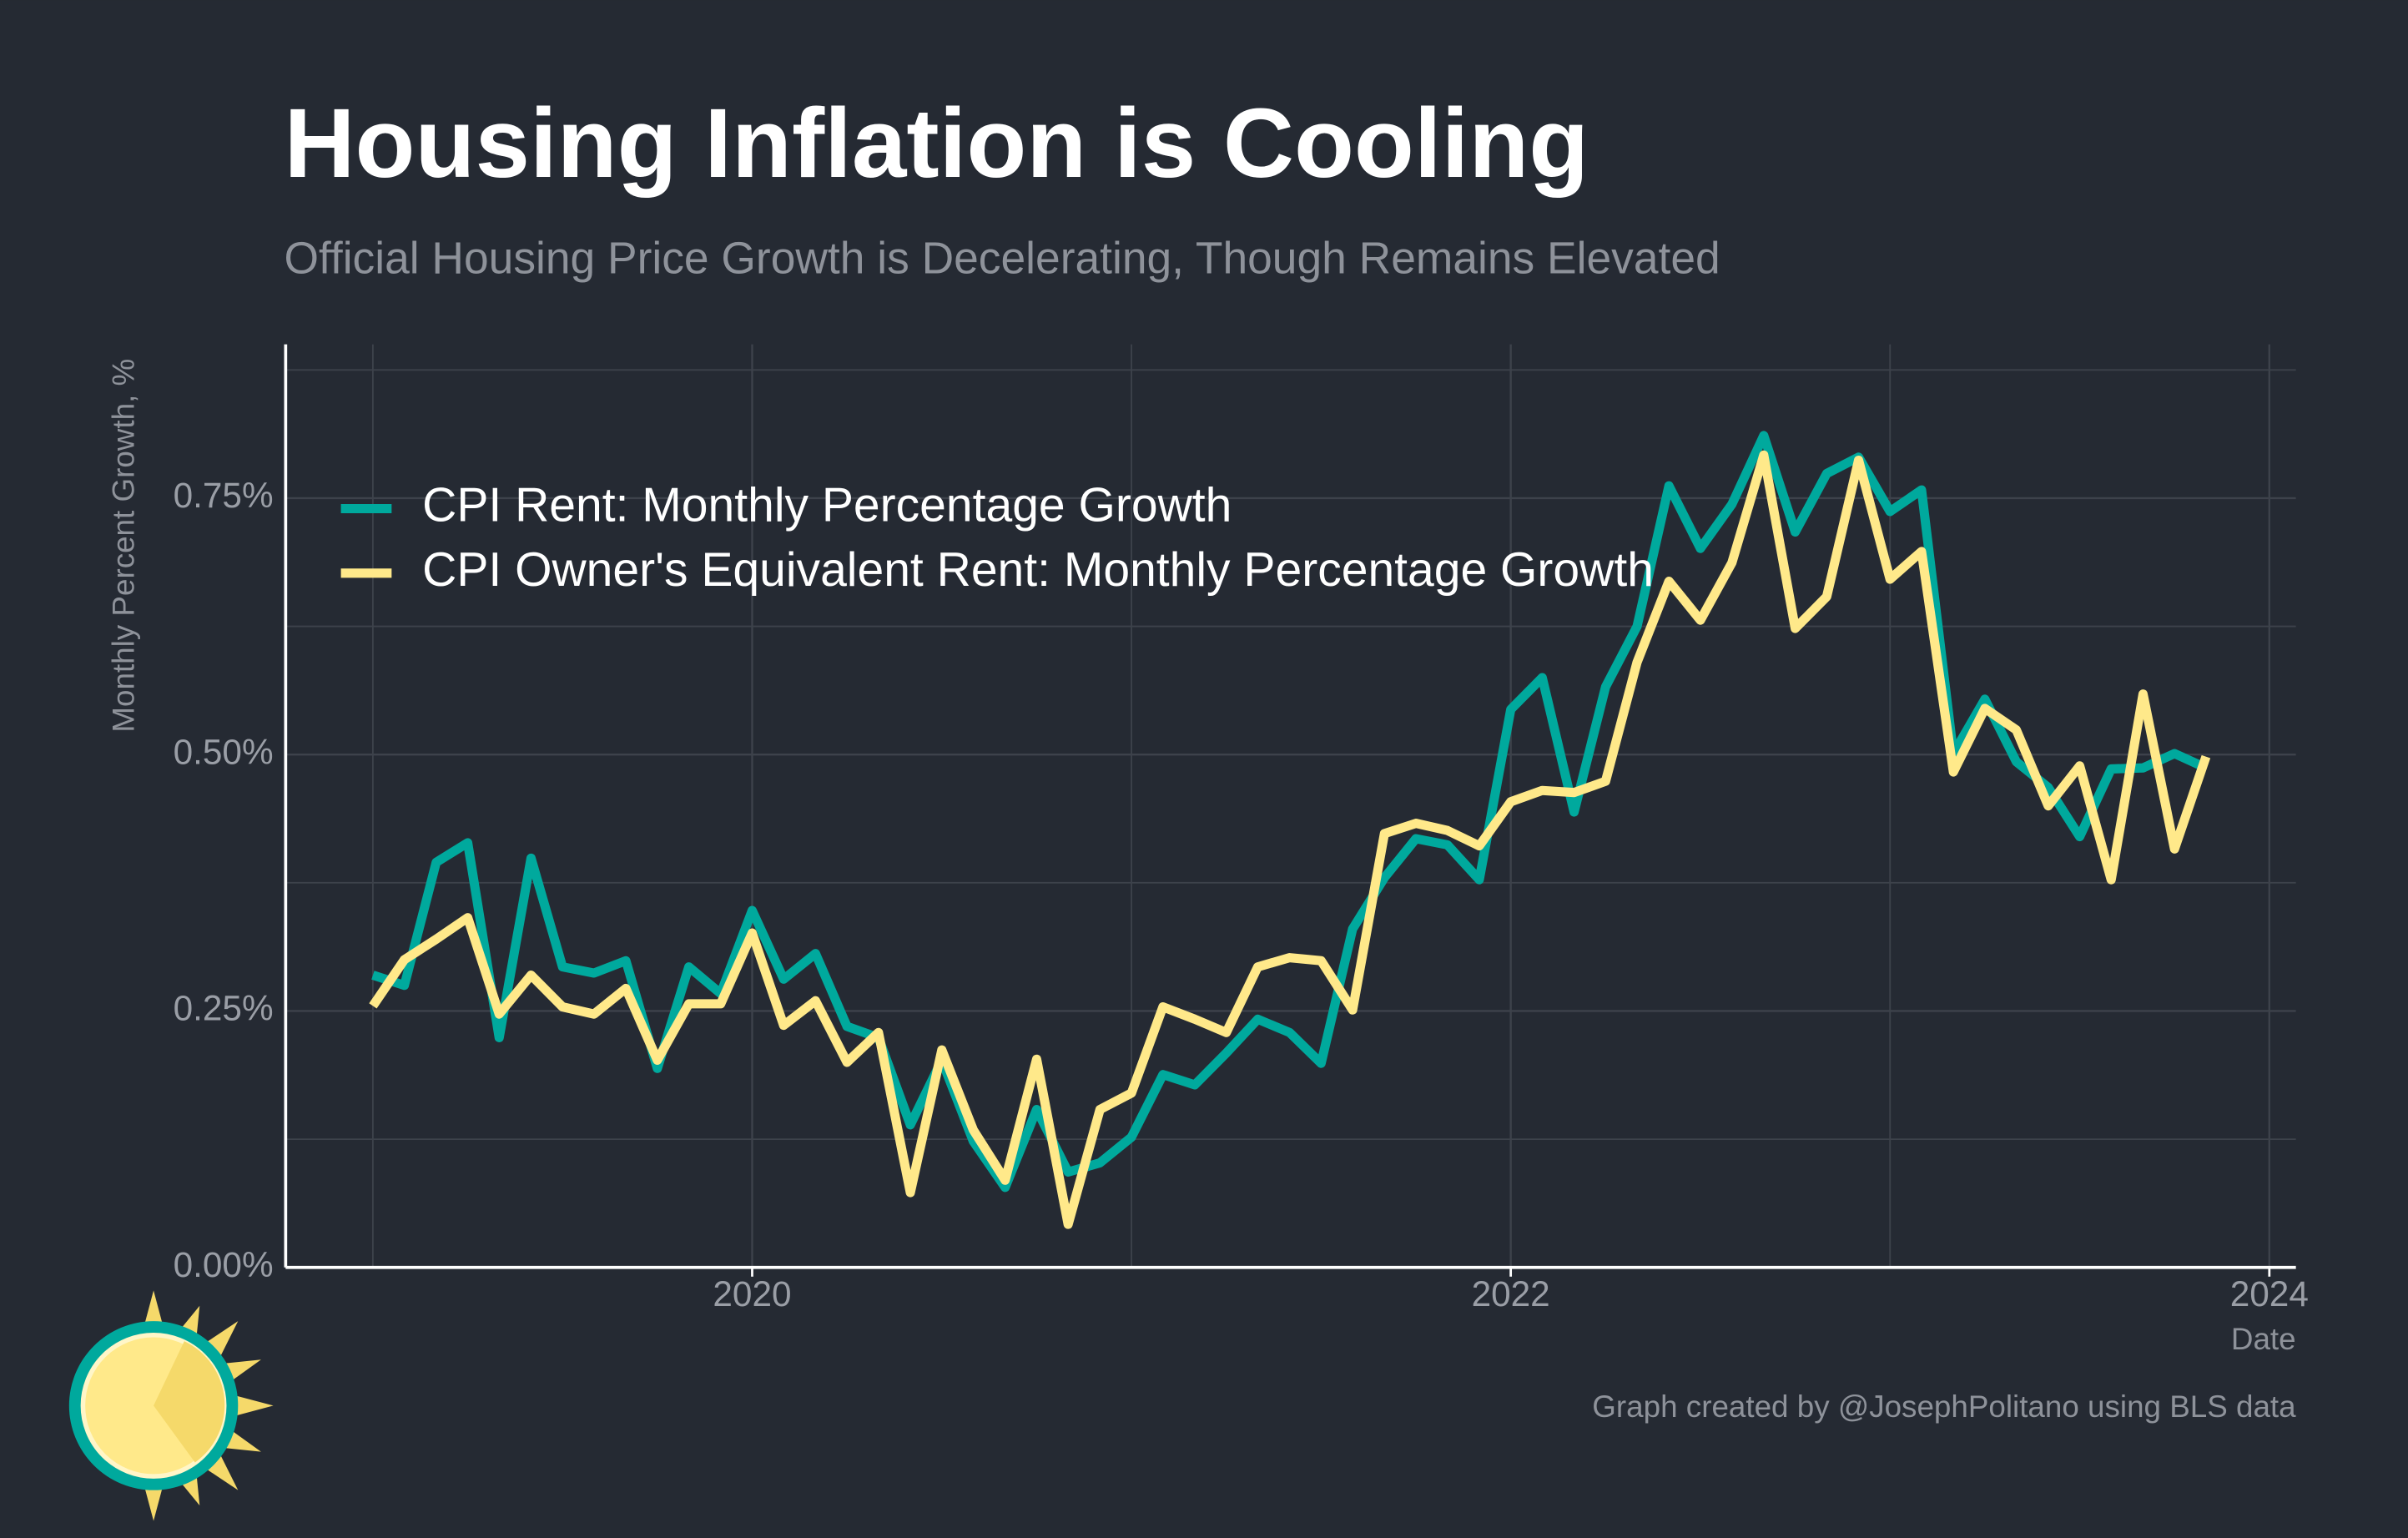  I want to click on y-tick-label: 0.75%, so click(224, 495).